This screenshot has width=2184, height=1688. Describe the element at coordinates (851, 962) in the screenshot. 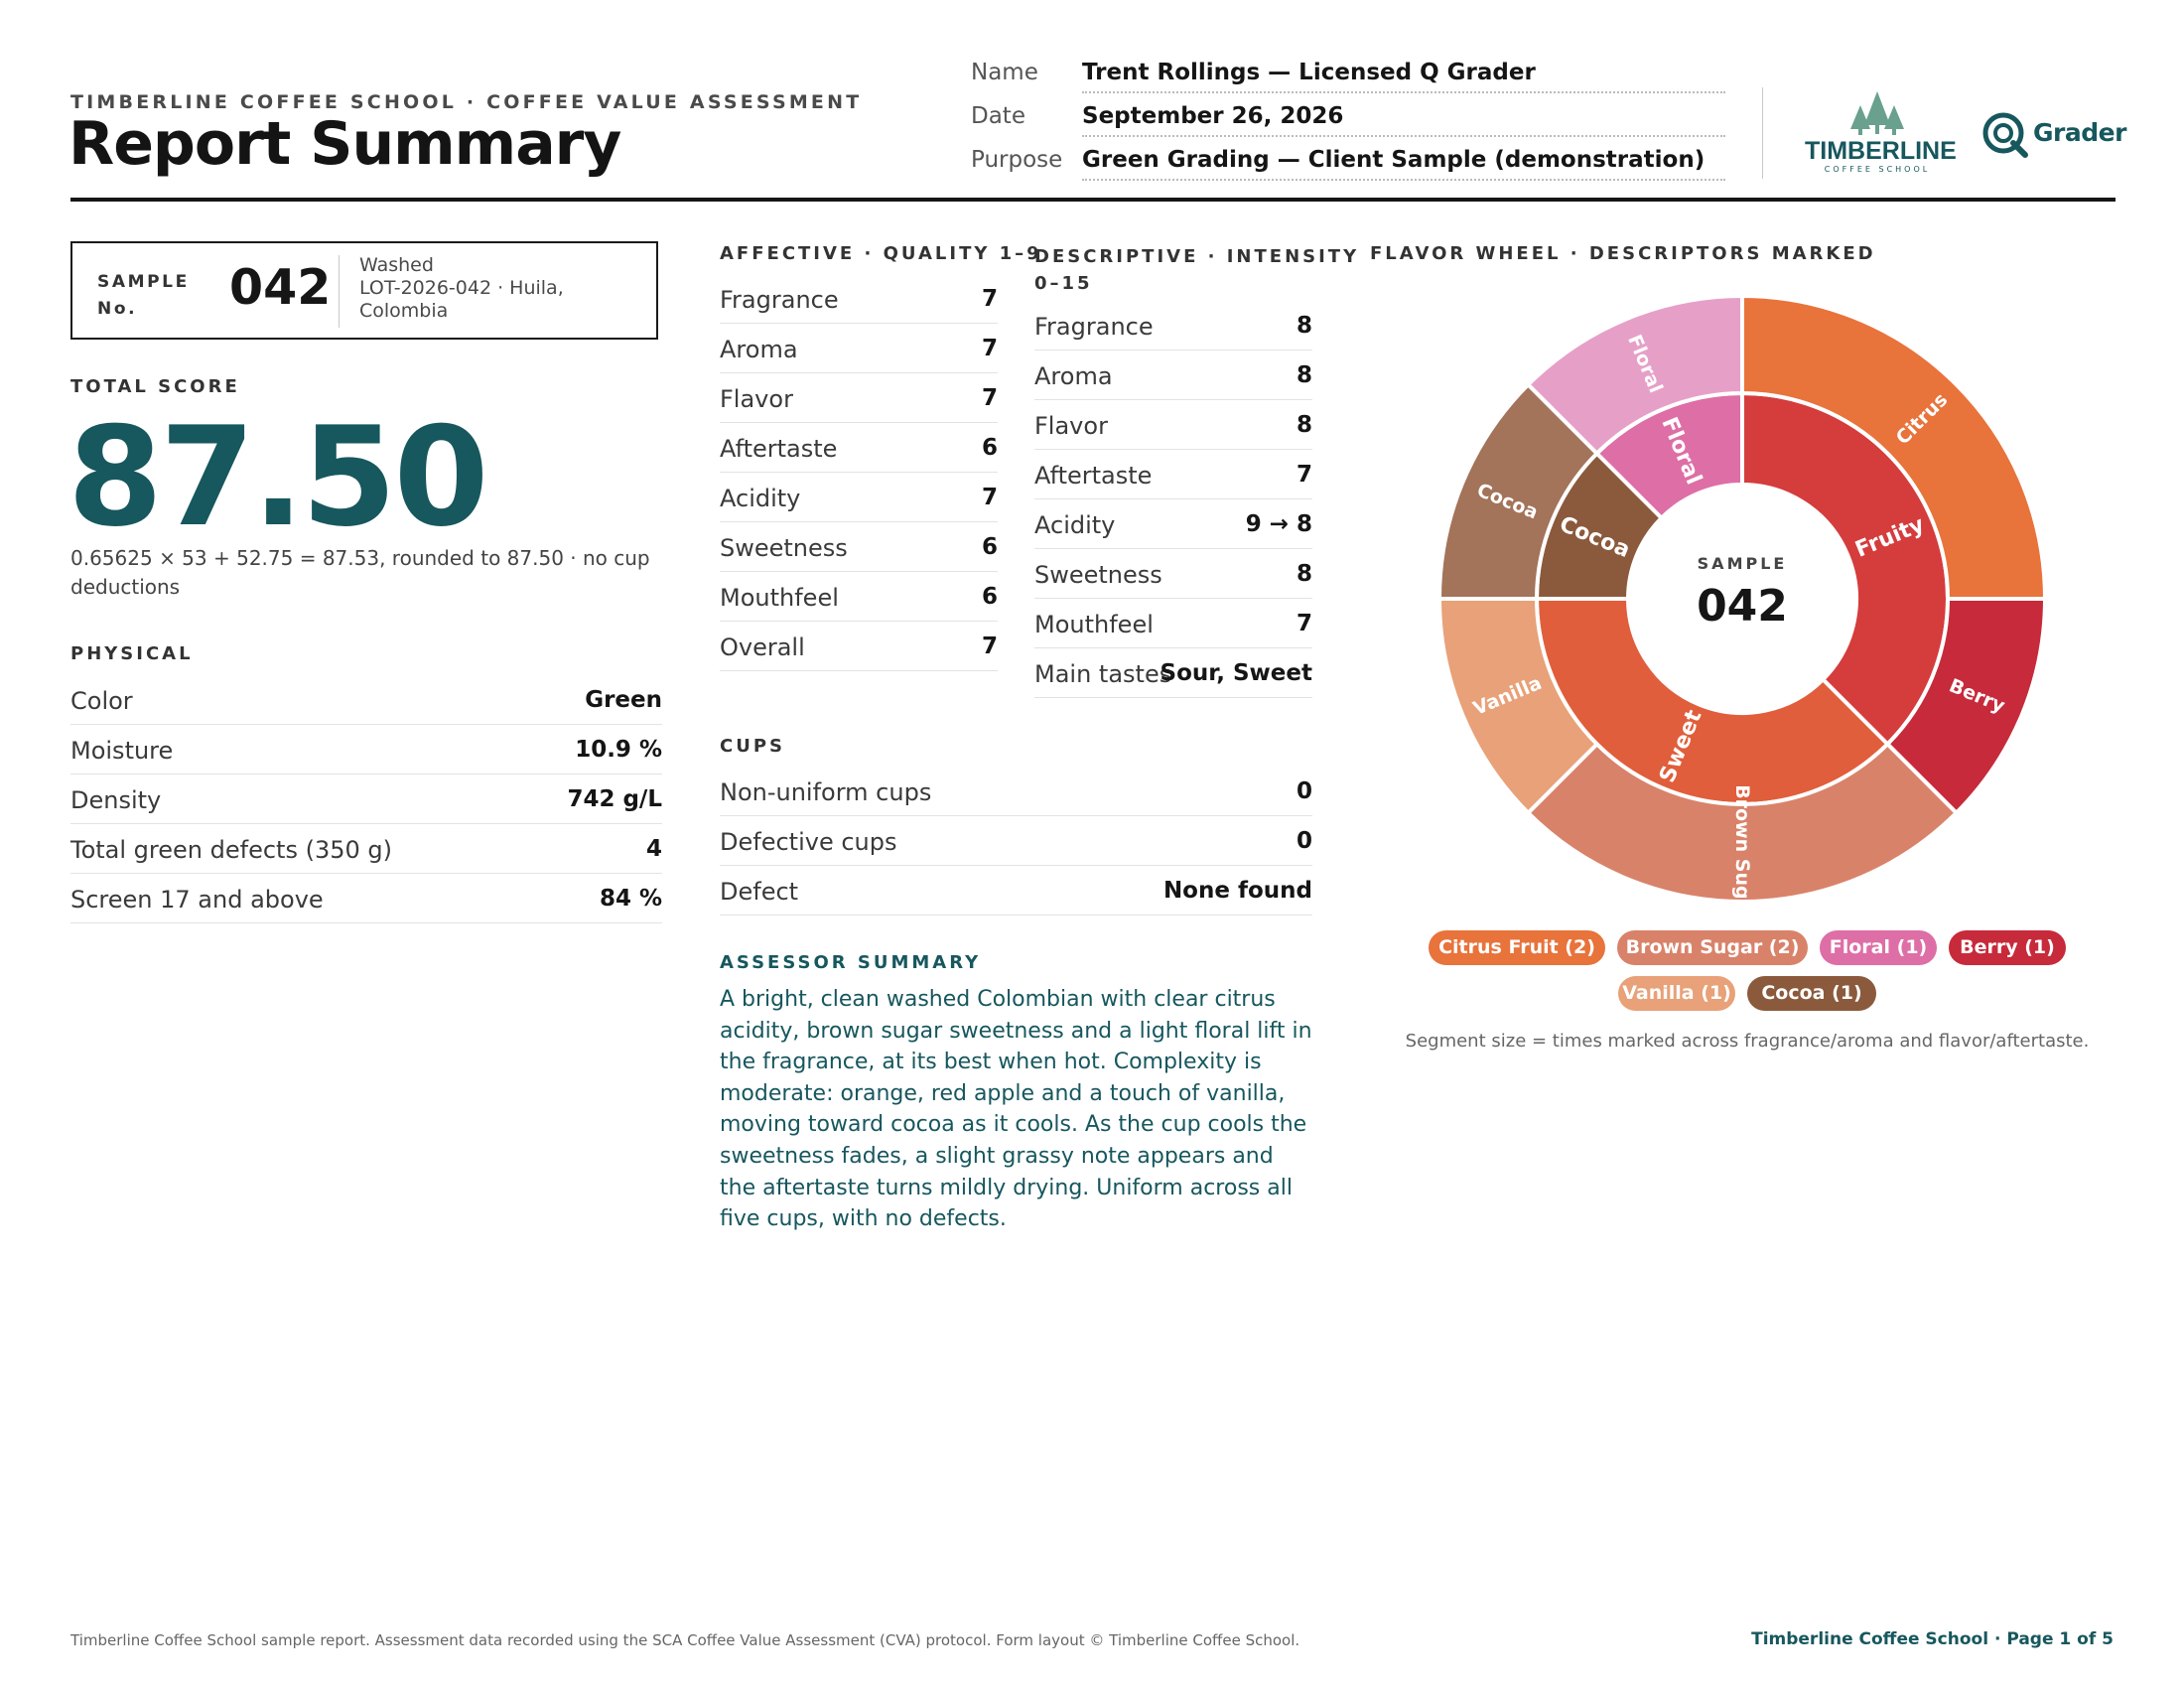

I see `assessor-summary-title: ASSESSOR SUMMARY` at that location.